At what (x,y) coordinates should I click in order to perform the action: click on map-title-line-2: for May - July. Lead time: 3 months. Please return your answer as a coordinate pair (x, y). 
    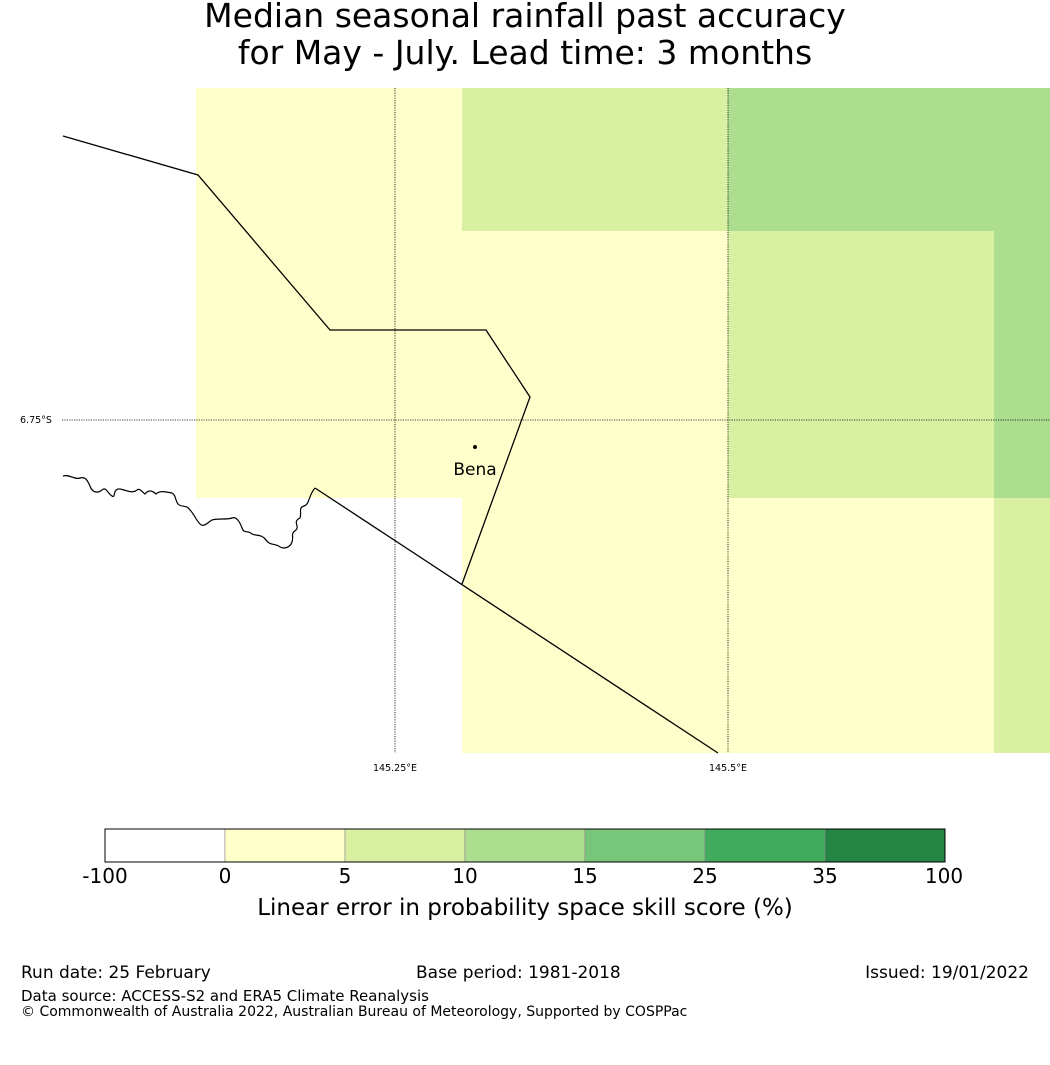
    Looking at the image, I should click on (525, 52).